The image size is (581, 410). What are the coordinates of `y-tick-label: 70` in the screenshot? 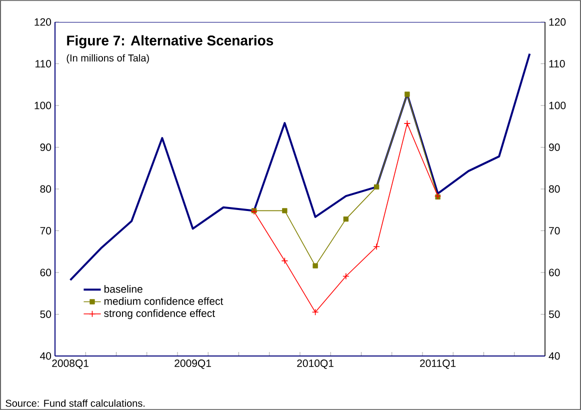 It's located at (46, 230).